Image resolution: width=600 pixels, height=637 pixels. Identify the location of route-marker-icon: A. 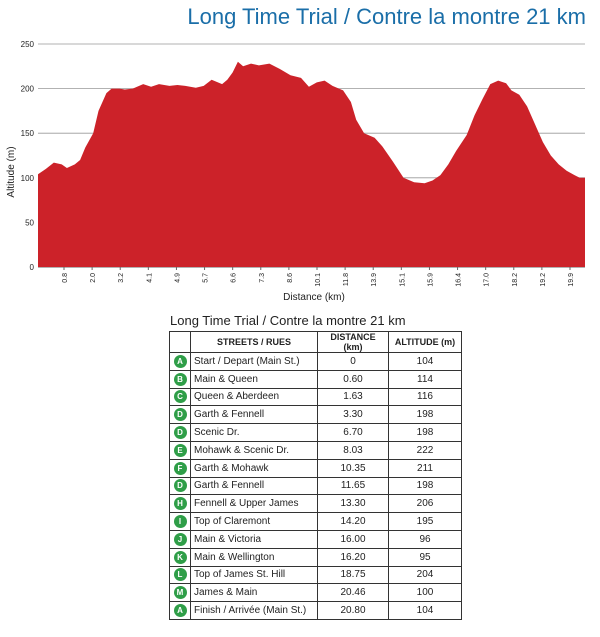
(180, 361).